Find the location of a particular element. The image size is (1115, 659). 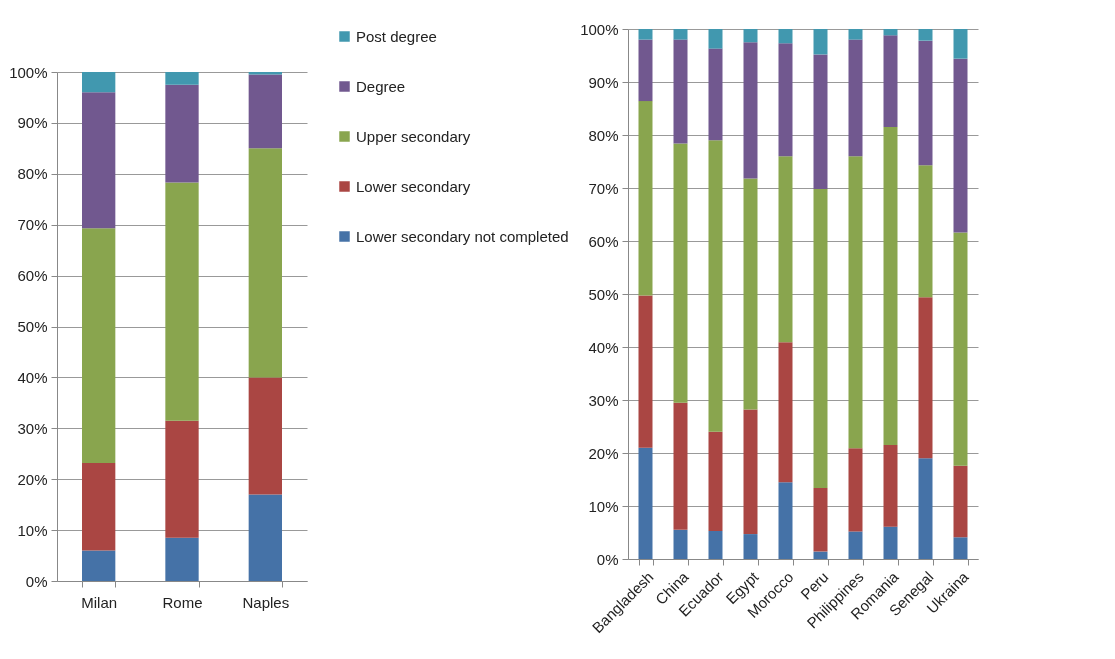

legend-label: Post degree is located at coordinates (396, 36).